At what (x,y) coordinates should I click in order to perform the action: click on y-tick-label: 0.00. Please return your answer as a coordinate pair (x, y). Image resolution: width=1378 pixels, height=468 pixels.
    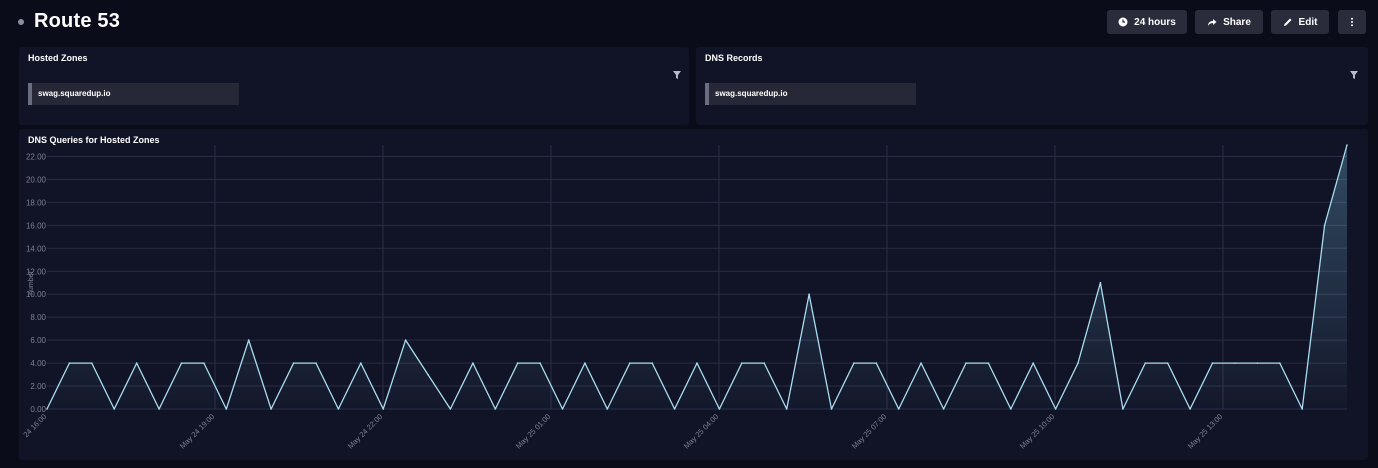
    Looking at the image, I should click on (38, 409).